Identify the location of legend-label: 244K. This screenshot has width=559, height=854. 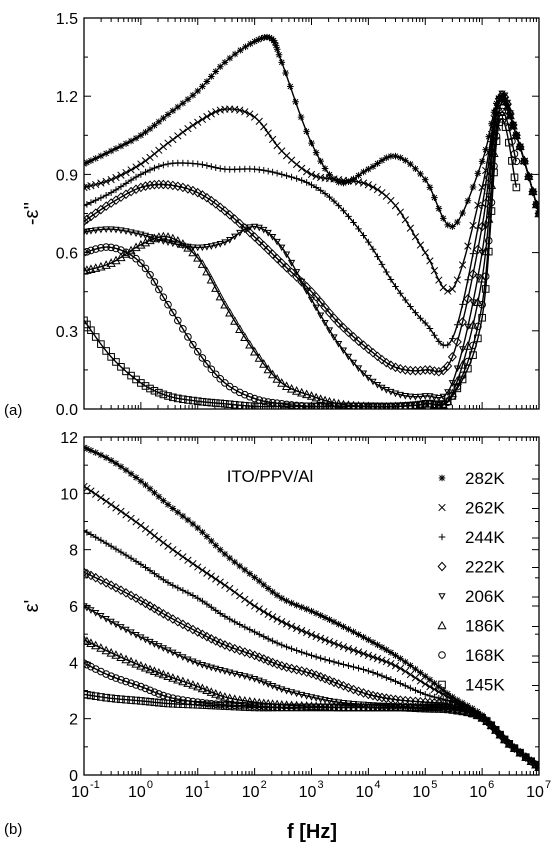
(485, 537).